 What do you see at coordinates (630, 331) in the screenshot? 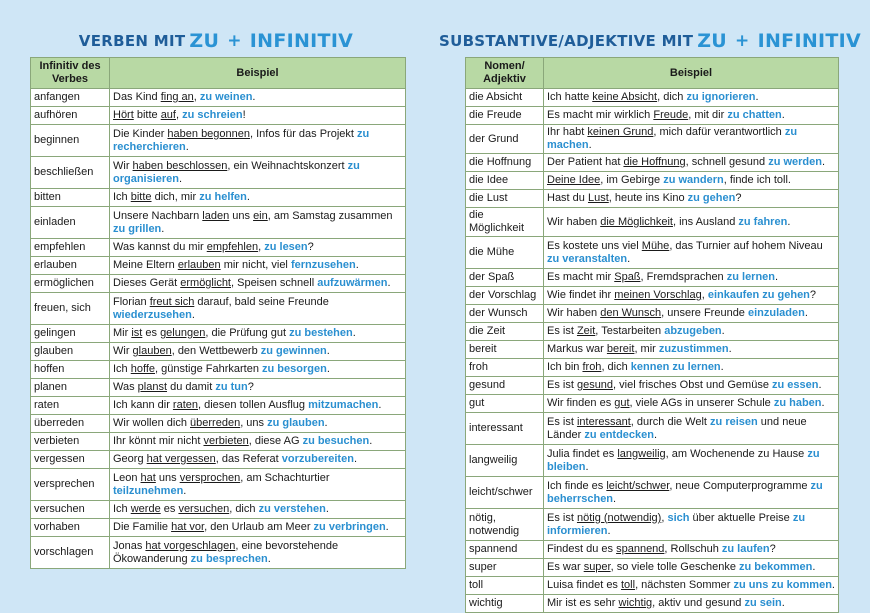
I see `example-text: , Testarbeiten` at bounding box center [630, 331].